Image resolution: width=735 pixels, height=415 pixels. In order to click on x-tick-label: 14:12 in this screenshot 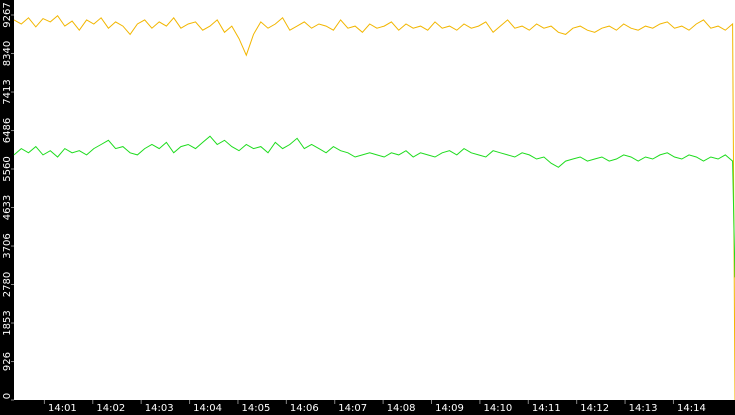, I will do `click(594, 408)`.